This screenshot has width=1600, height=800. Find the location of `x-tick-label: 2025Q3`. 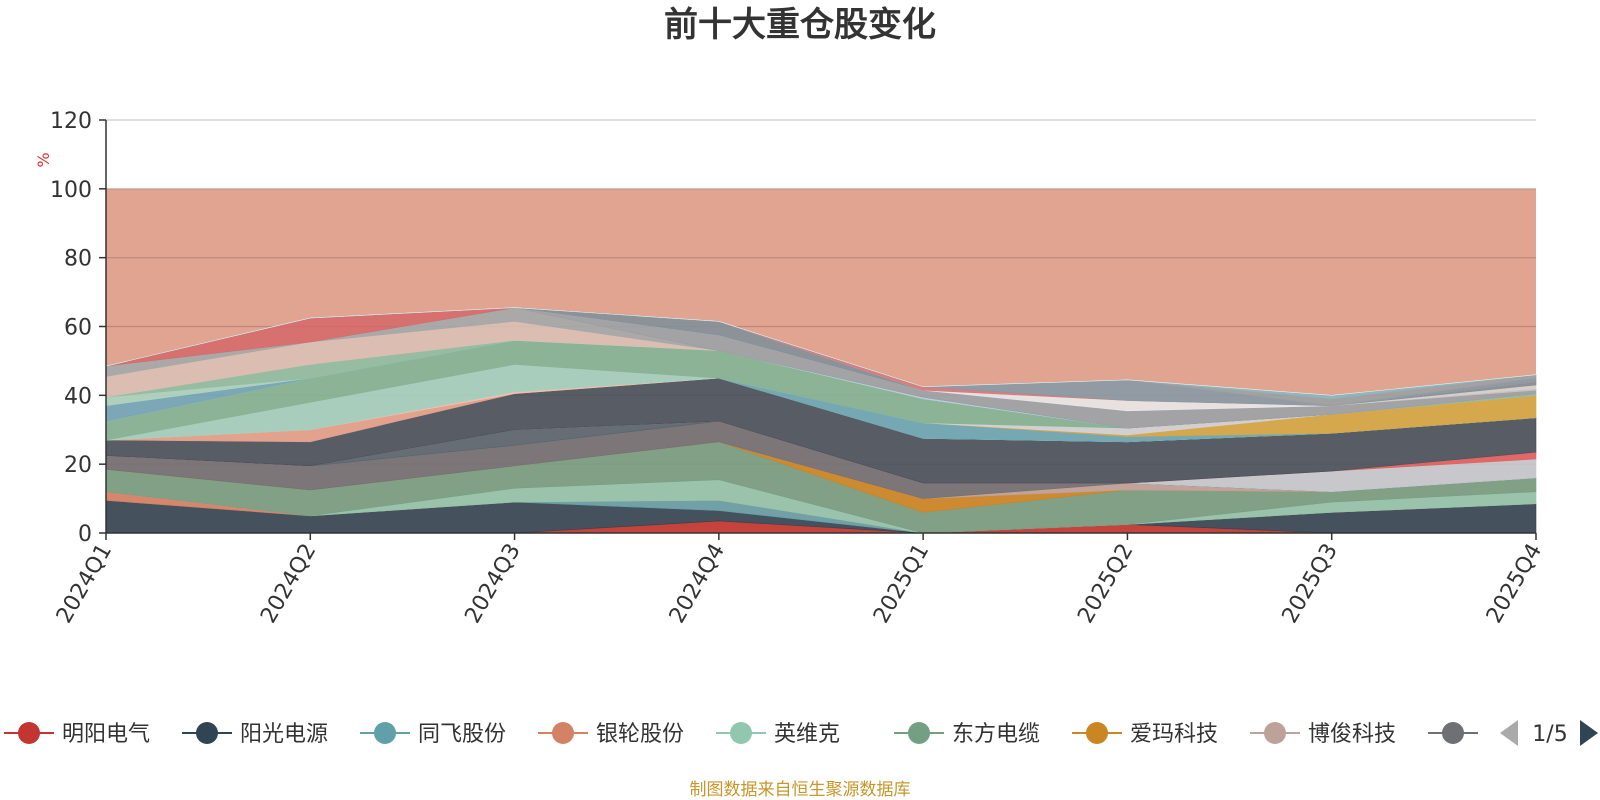

x-tick-label: 2025Q3 is located at coordinates (1310, 584).